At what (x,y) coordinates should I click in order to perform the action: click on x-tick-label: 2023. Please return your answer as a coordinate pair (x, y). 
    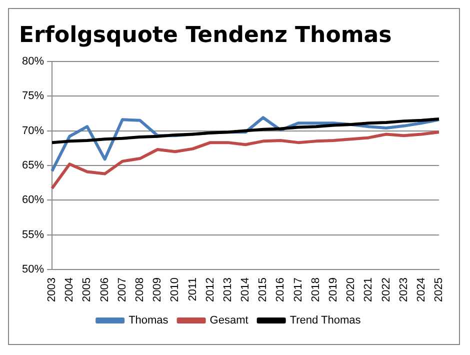
    Looking at the image, I should click on (404, 290).